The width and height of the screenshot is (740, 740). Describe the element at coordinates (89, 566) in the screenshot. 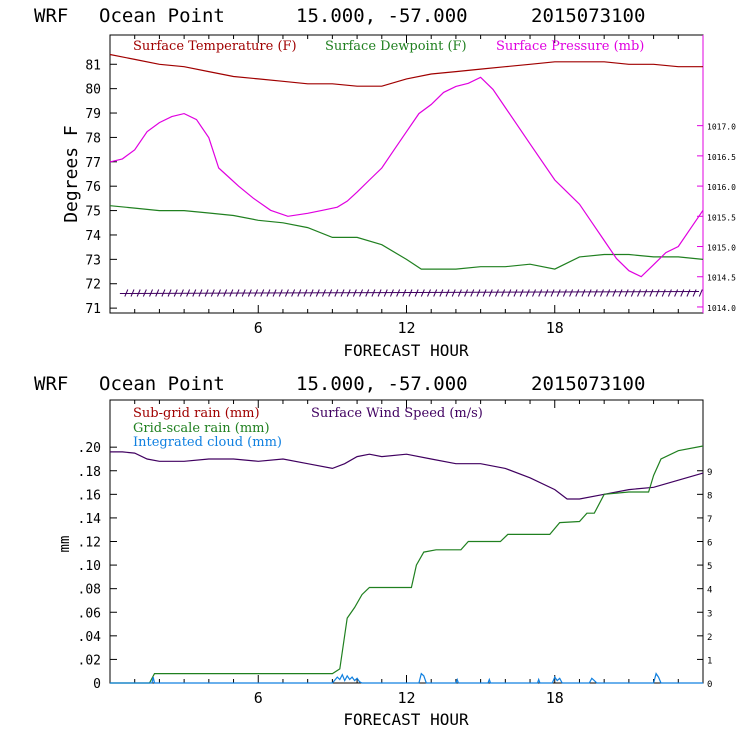

I see `y-tick-label: .10` at that location.